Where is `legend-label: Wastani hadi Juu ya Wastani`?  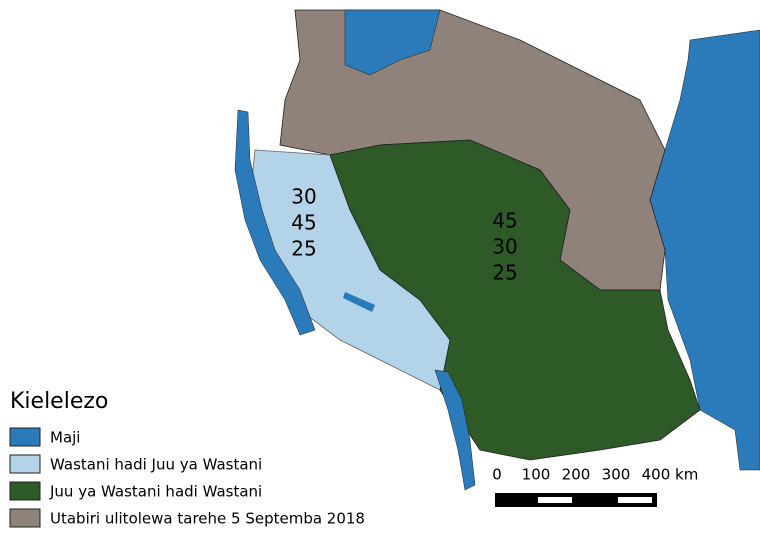
legend-label: Wastani hadi Juu ya Wastani is located at coordinates (156, 465).